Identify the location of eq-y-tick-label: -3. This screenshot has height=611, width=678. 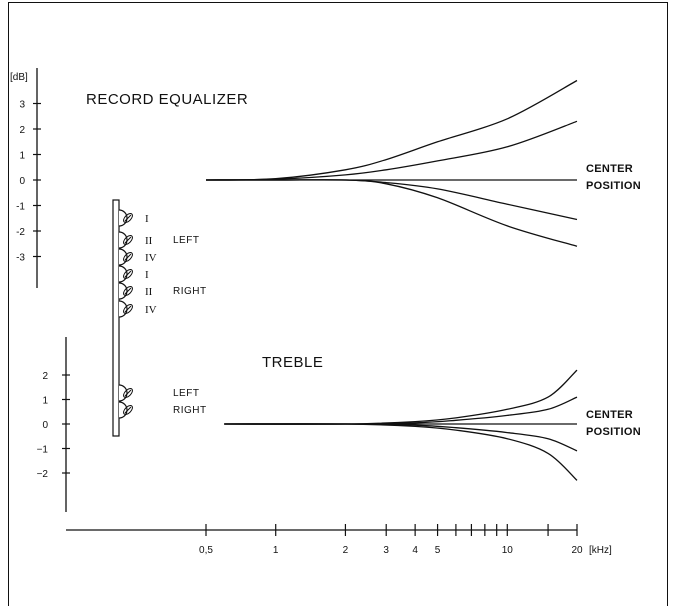
(20, 258).